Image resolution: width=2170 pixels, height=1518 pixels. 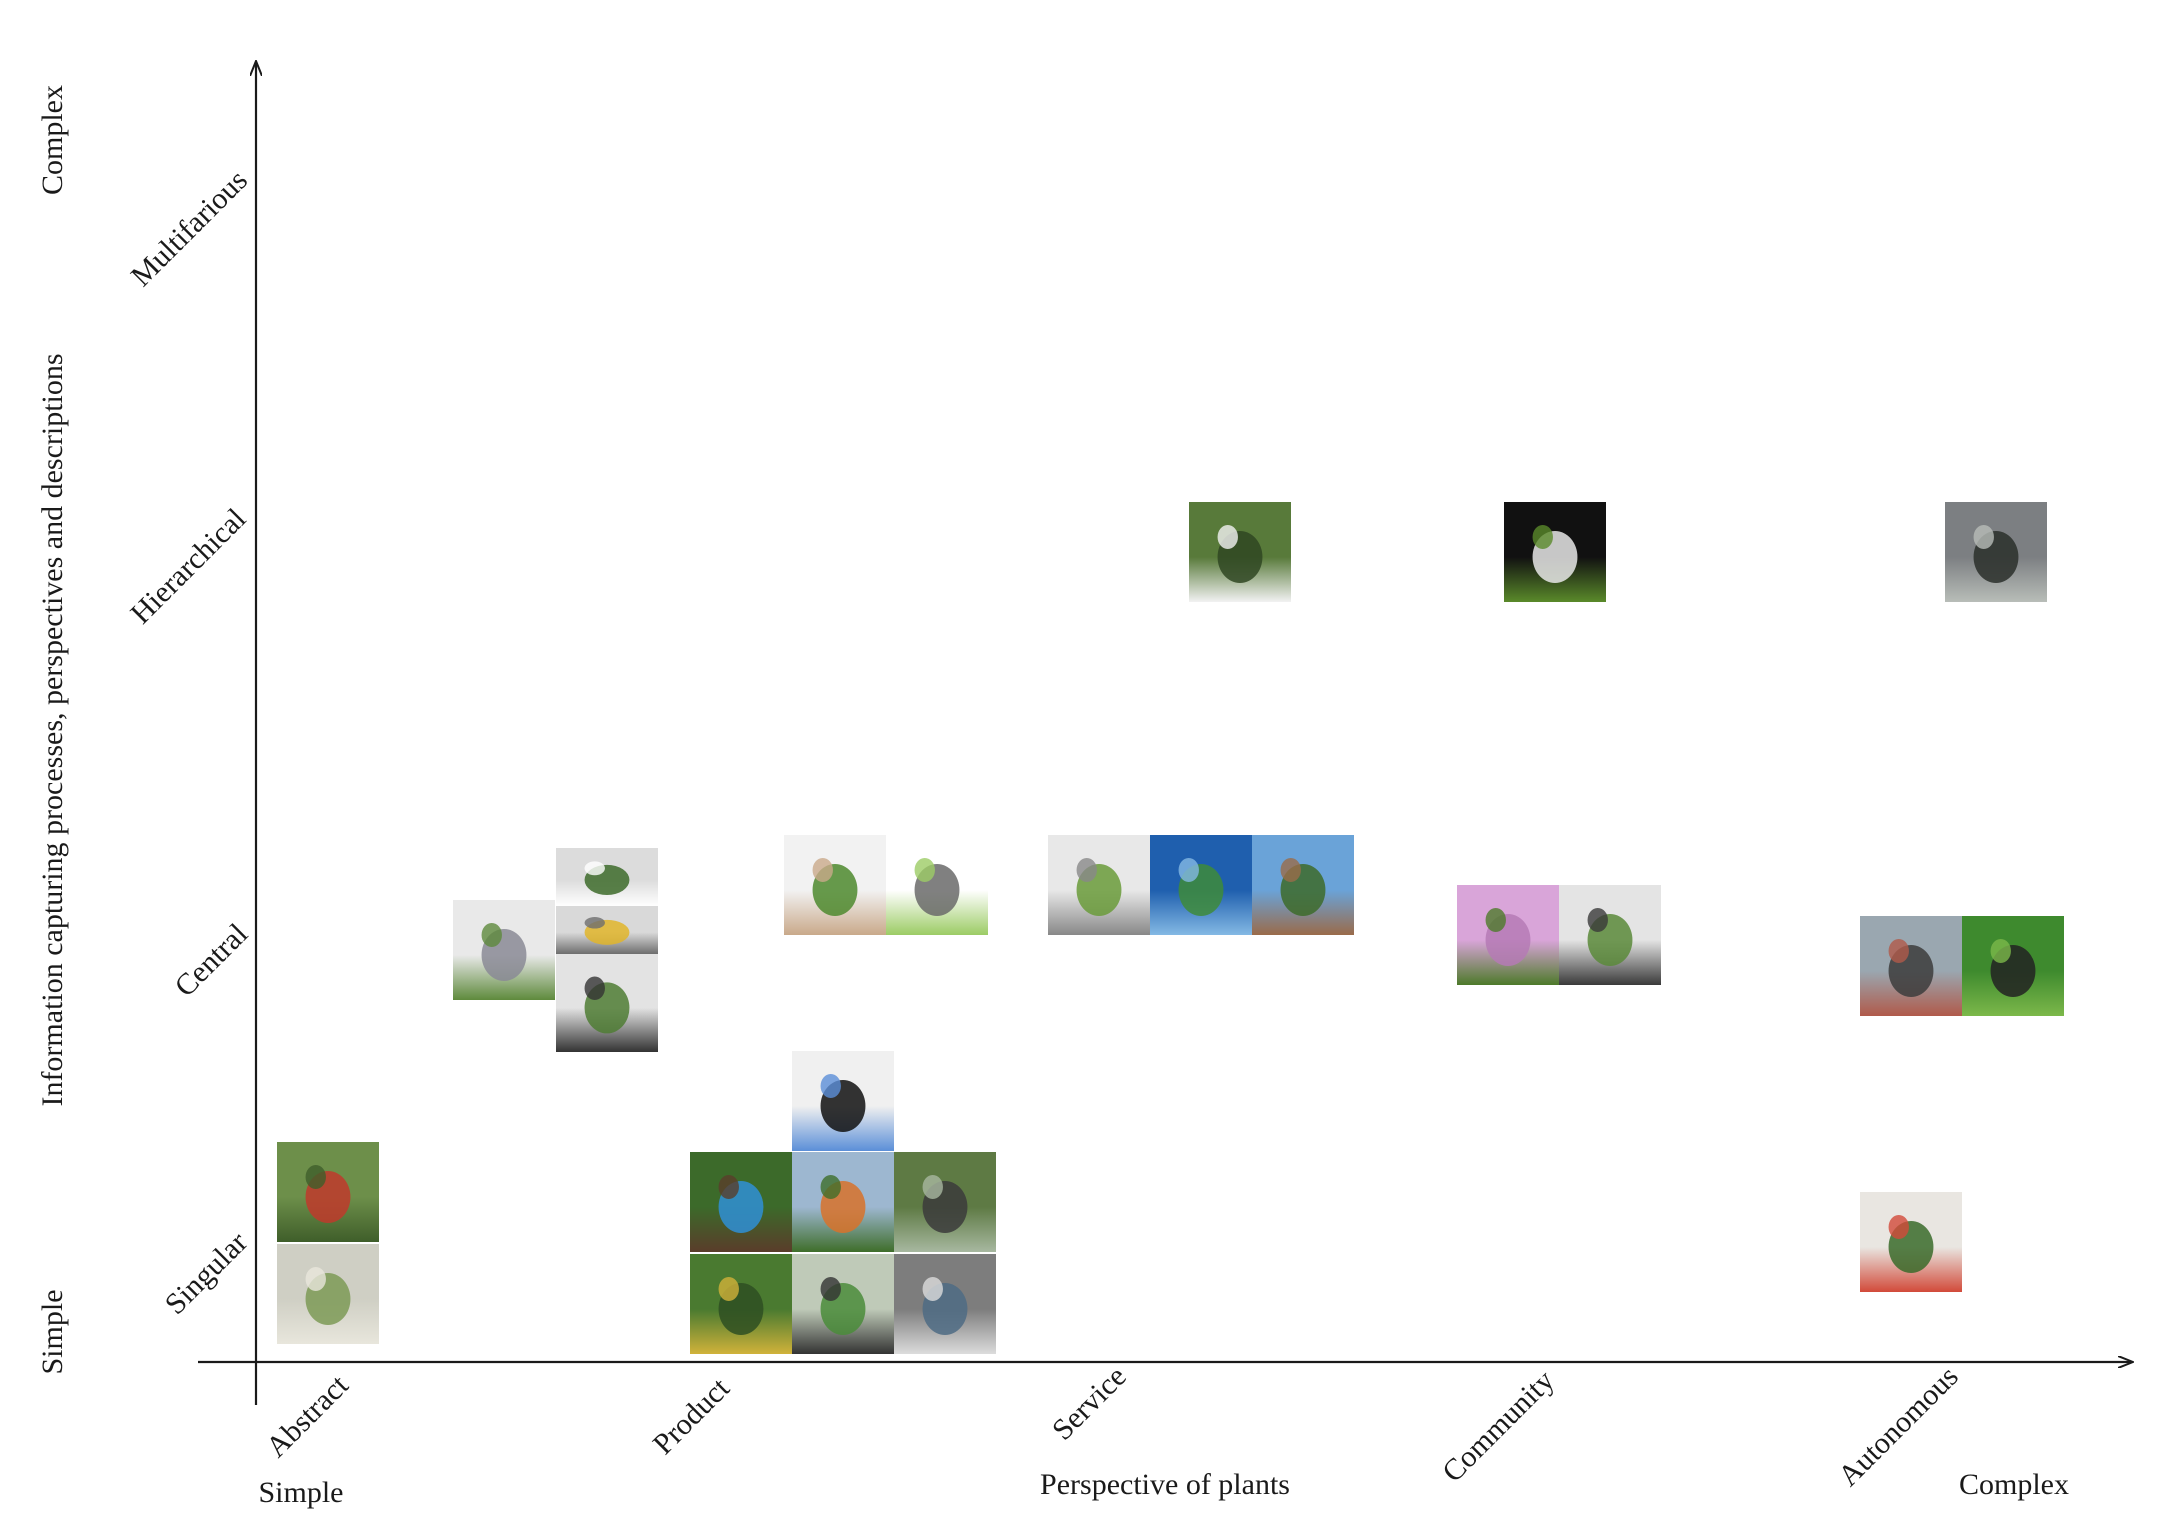 What do you see at coordinates (1099, 885) in the screenshot?
I see `thumbnail-plant-wall-pockets` at bounding box center [1099, 885].